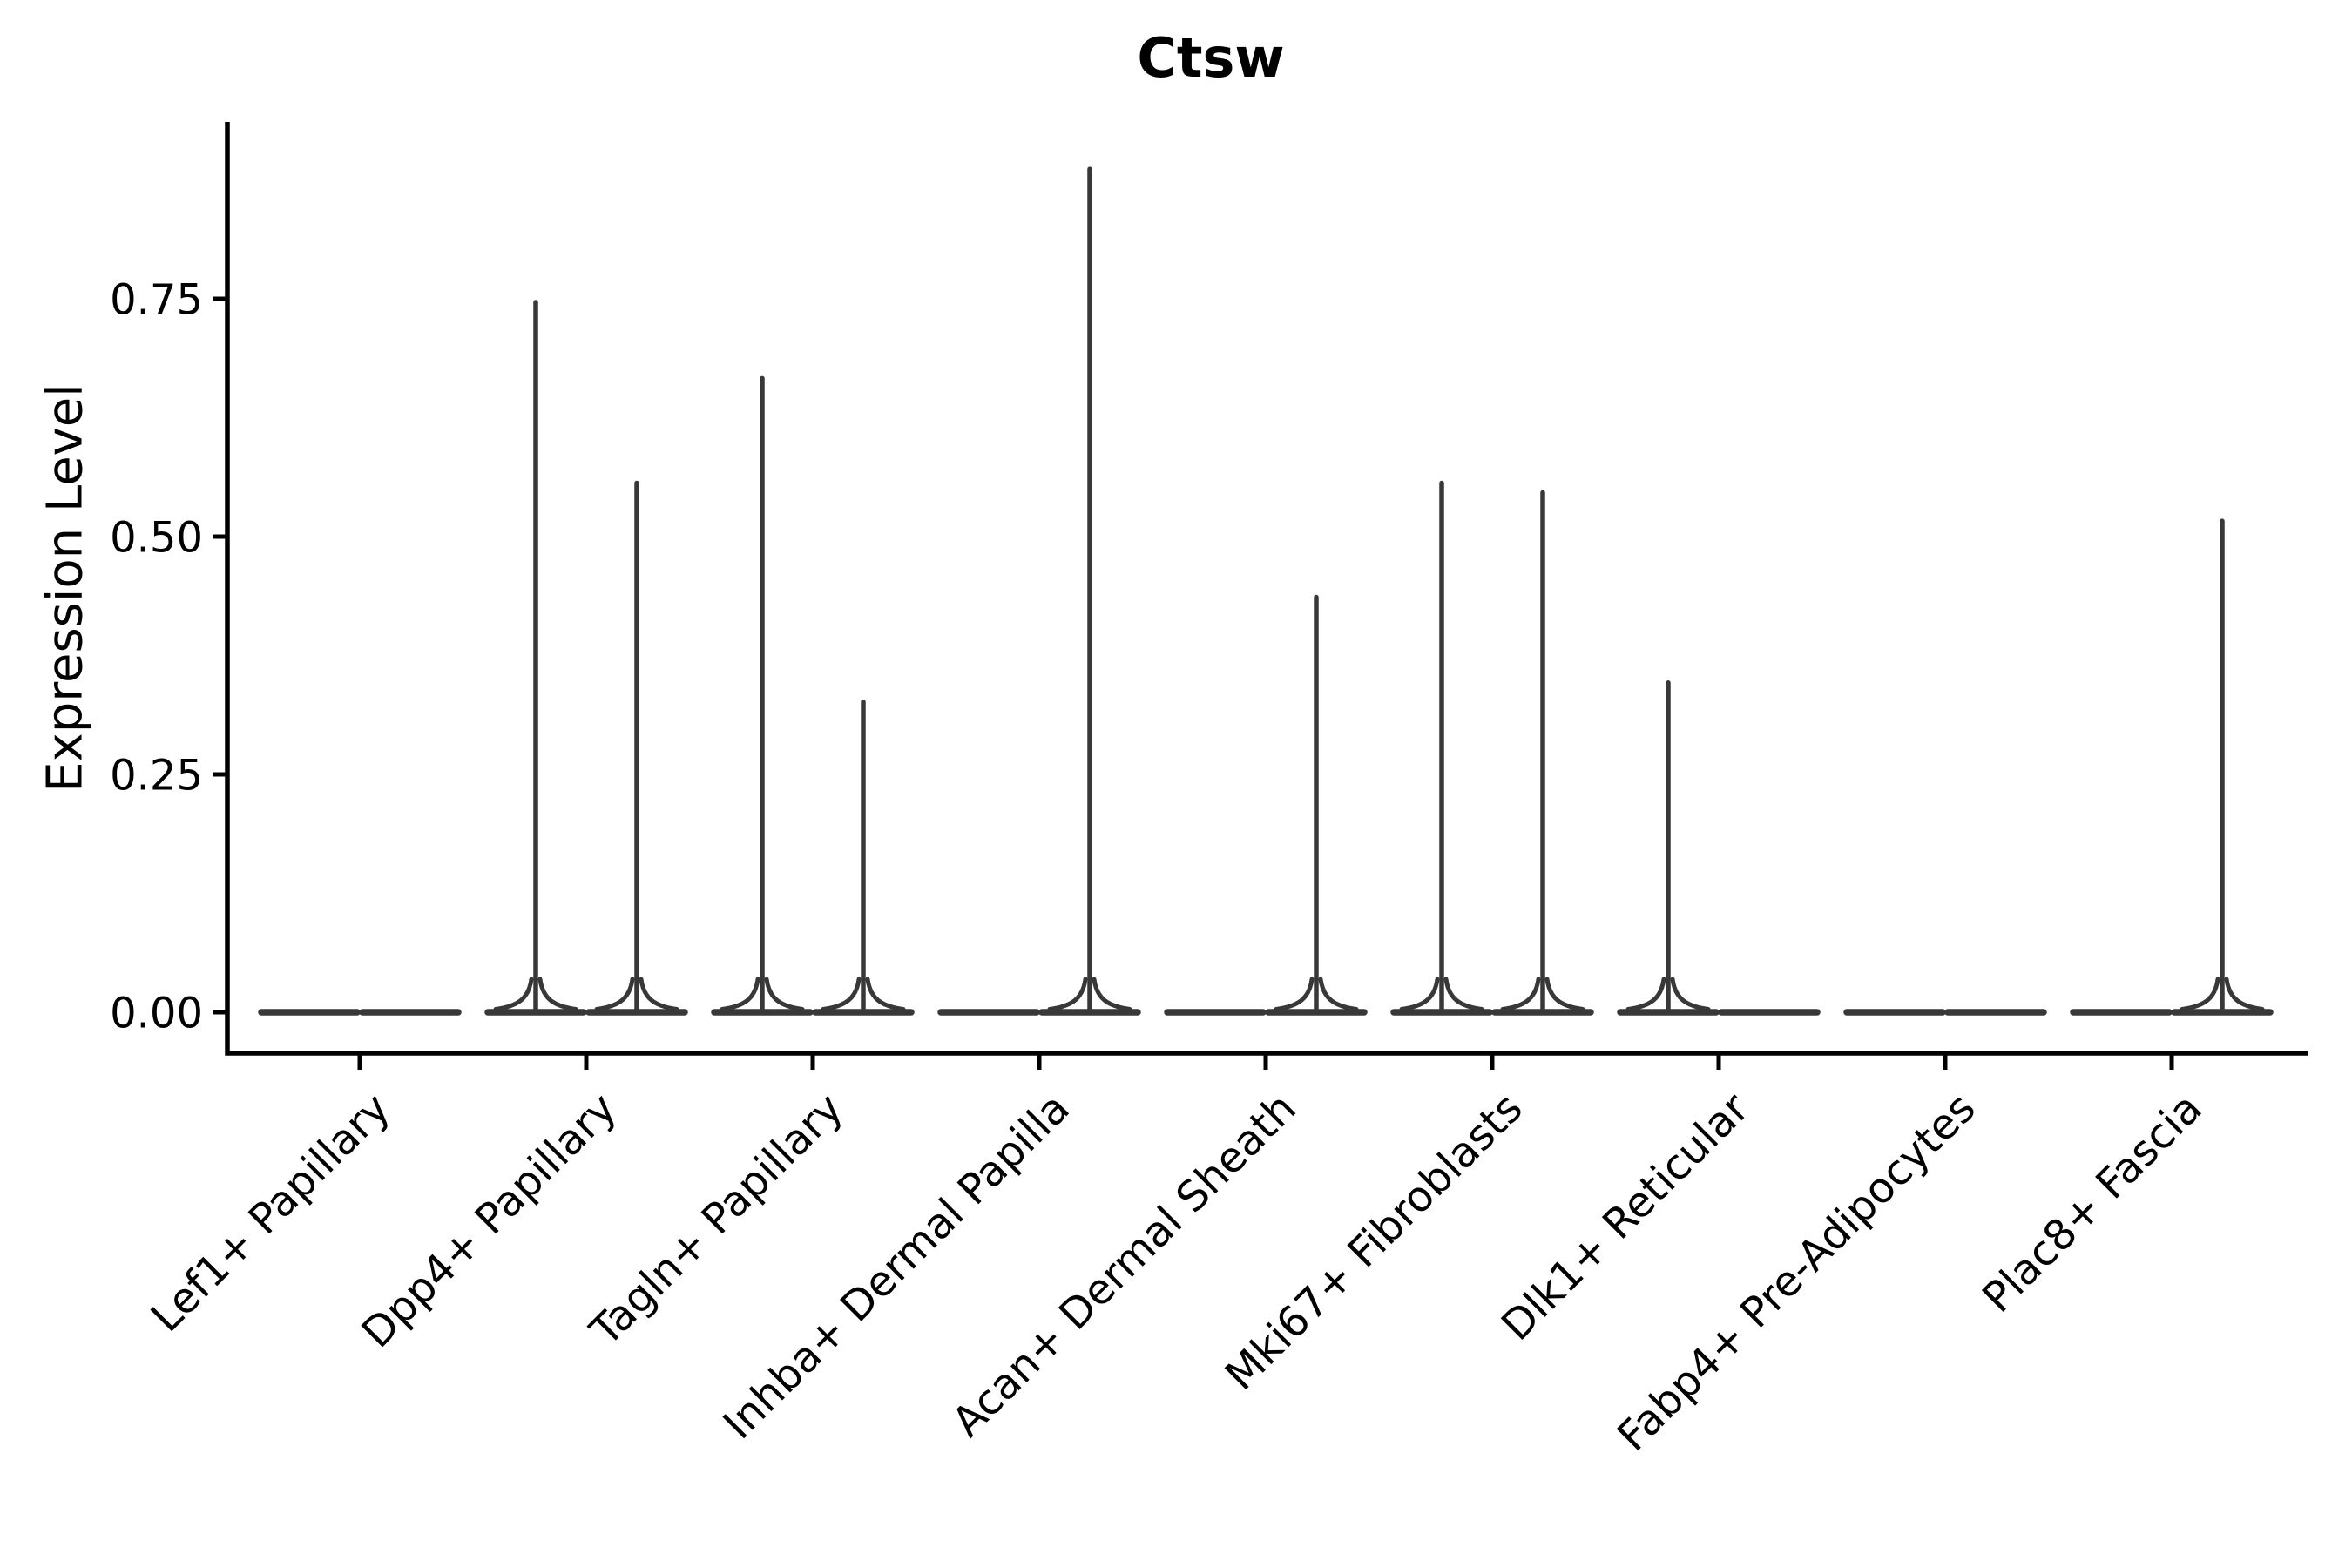 This screenshot has height=1568, width=2352. I want to click on x-tick-label: Plac8+ Fascia, so click(2092, 1203).